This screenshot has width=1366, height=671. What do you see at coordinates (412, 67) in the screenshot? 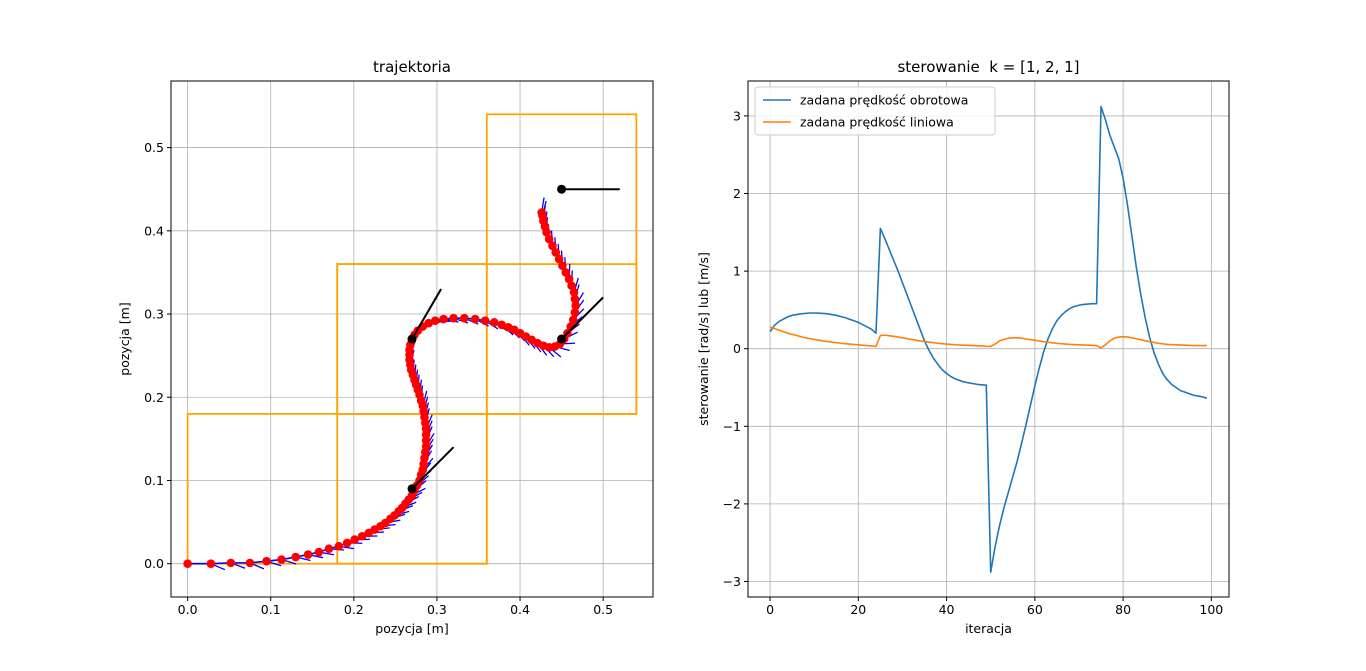
I see `trajectory-title: trajektoria` at bounding box center [412, 67].